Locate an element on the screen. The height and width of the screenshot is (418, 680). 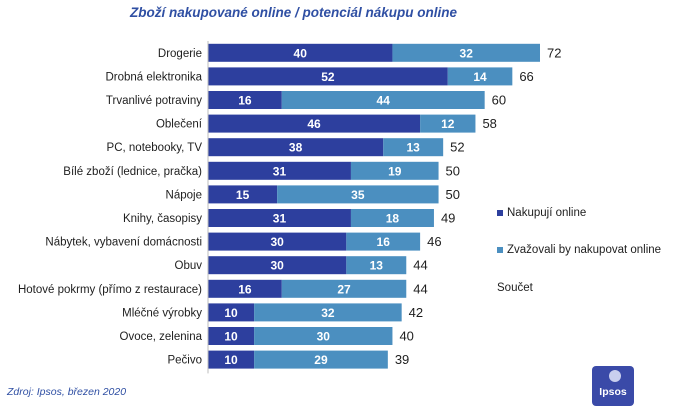
bar-value-label: 29 is located at coordinates (321, 360).